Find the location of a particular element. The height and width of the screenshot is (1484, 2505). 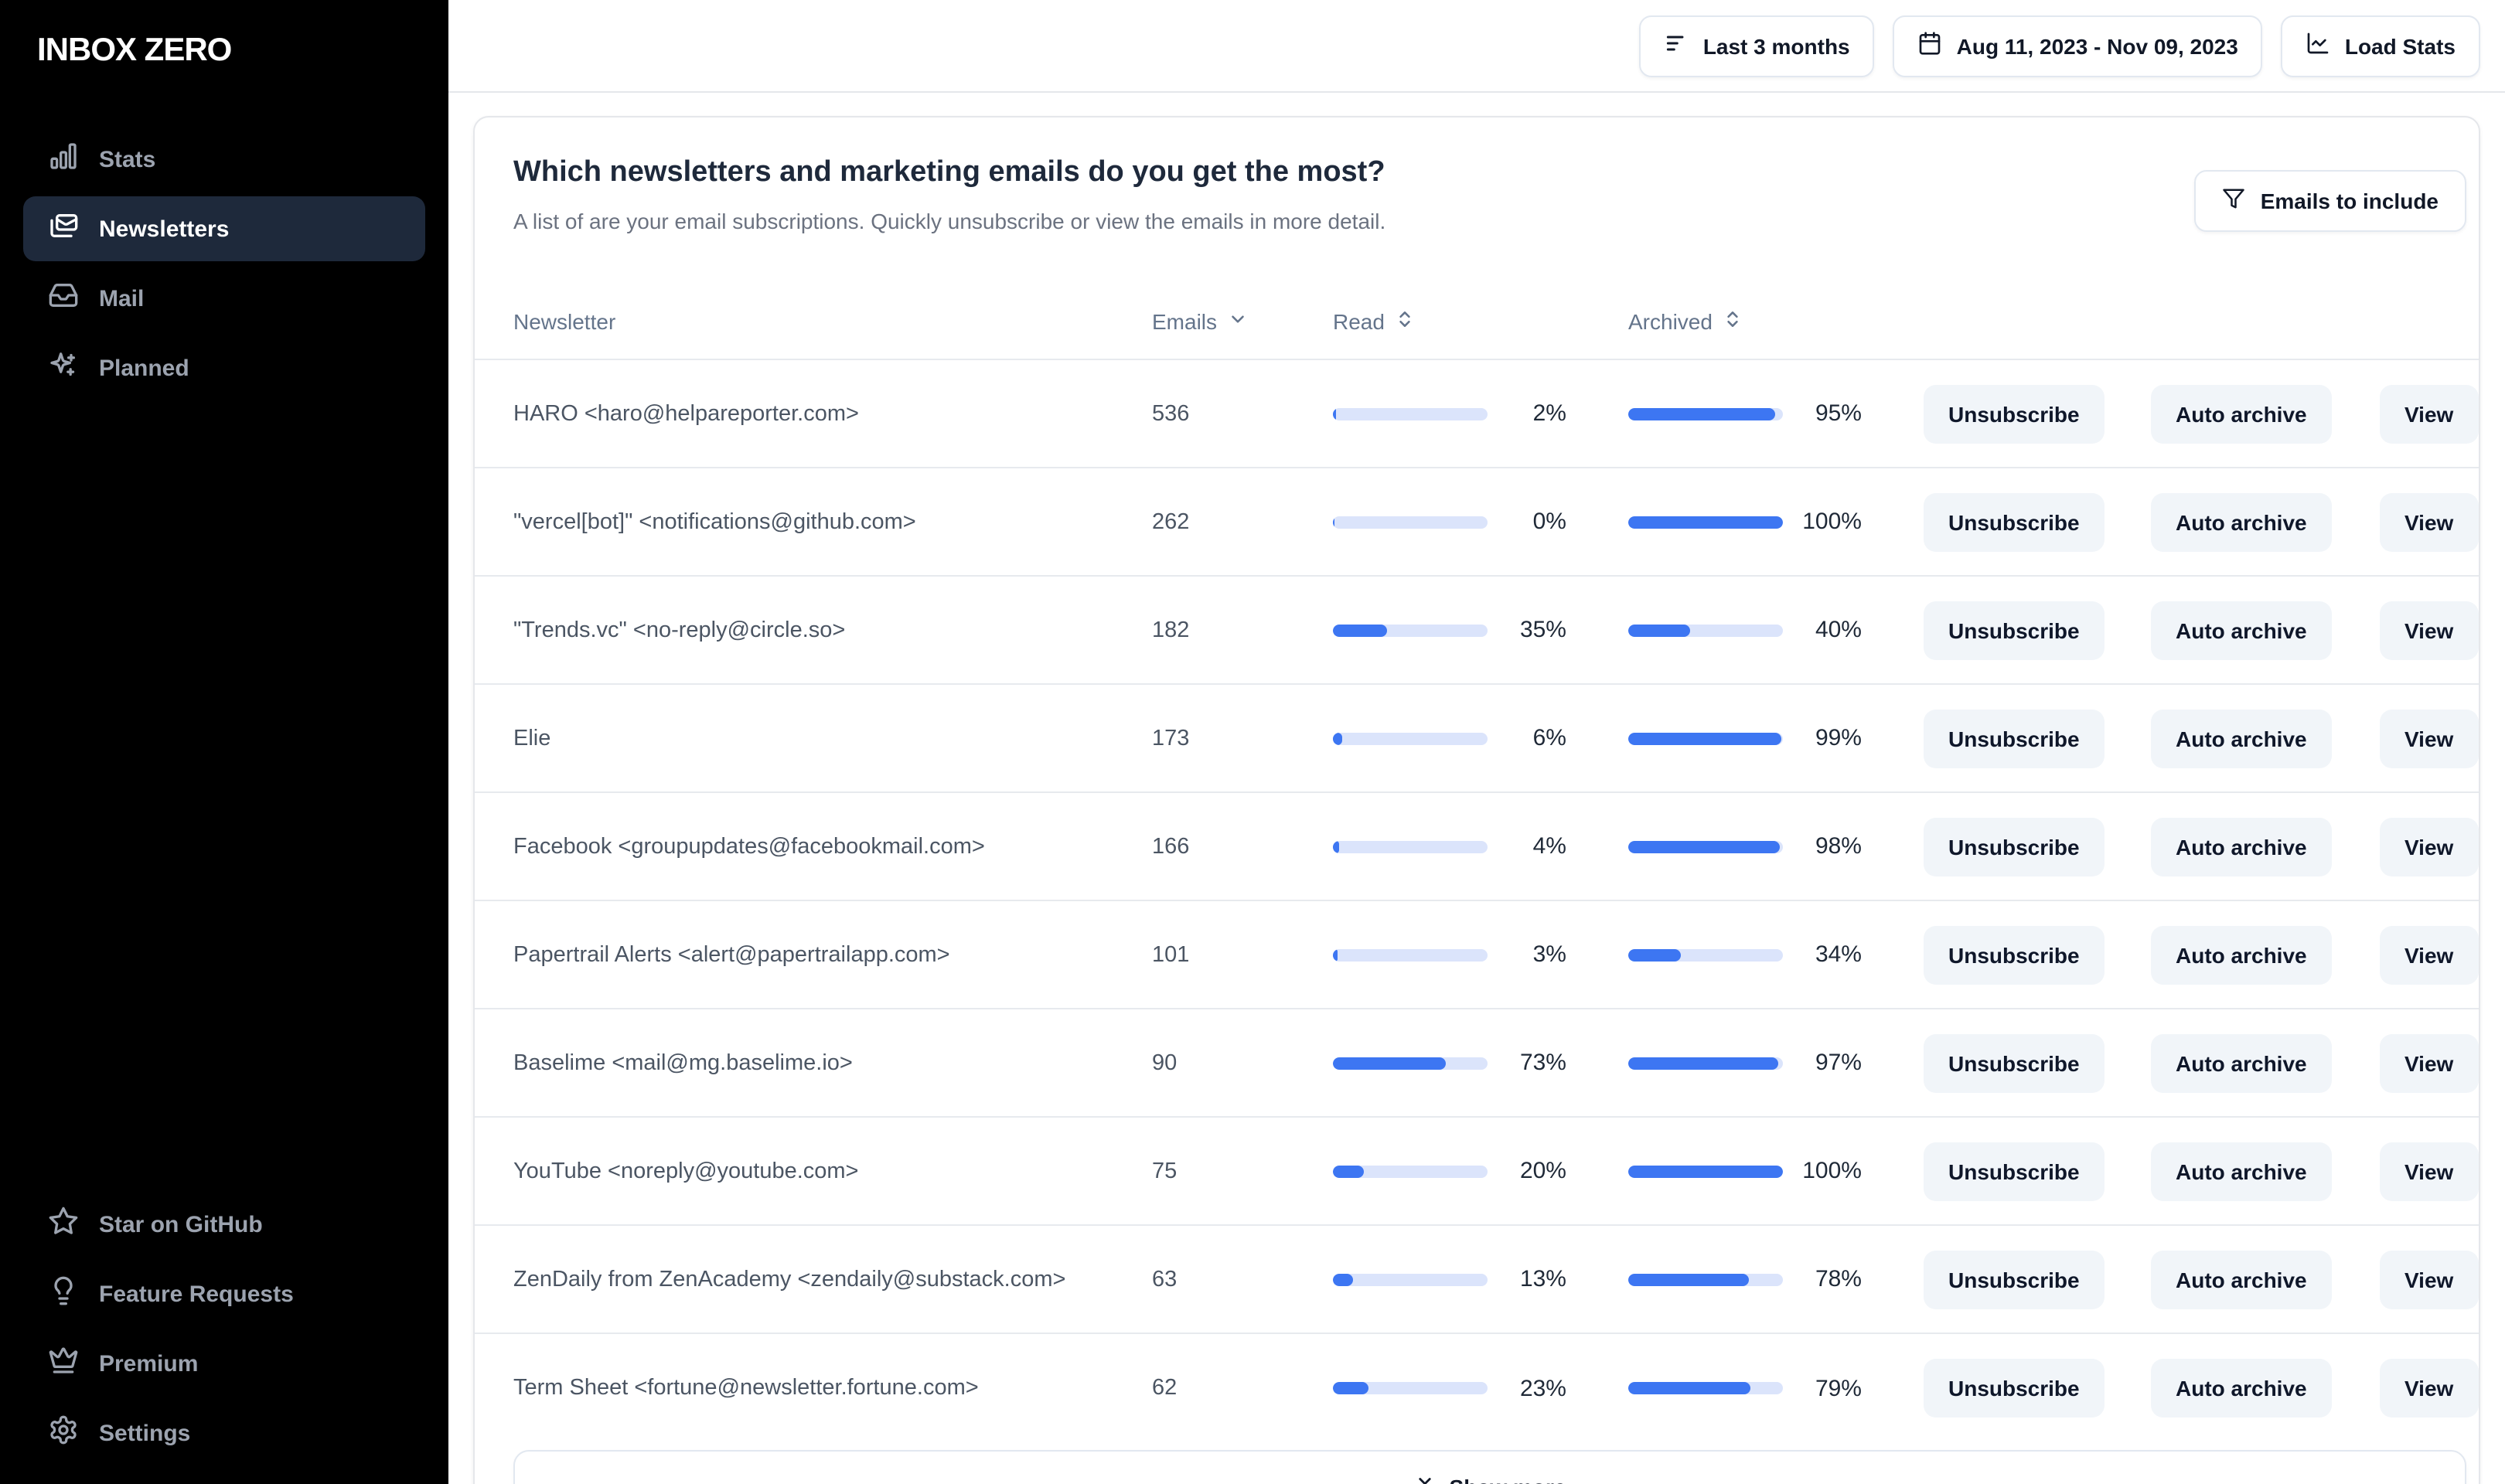

read-percent: 35% is located at coordinates (1542, 630).